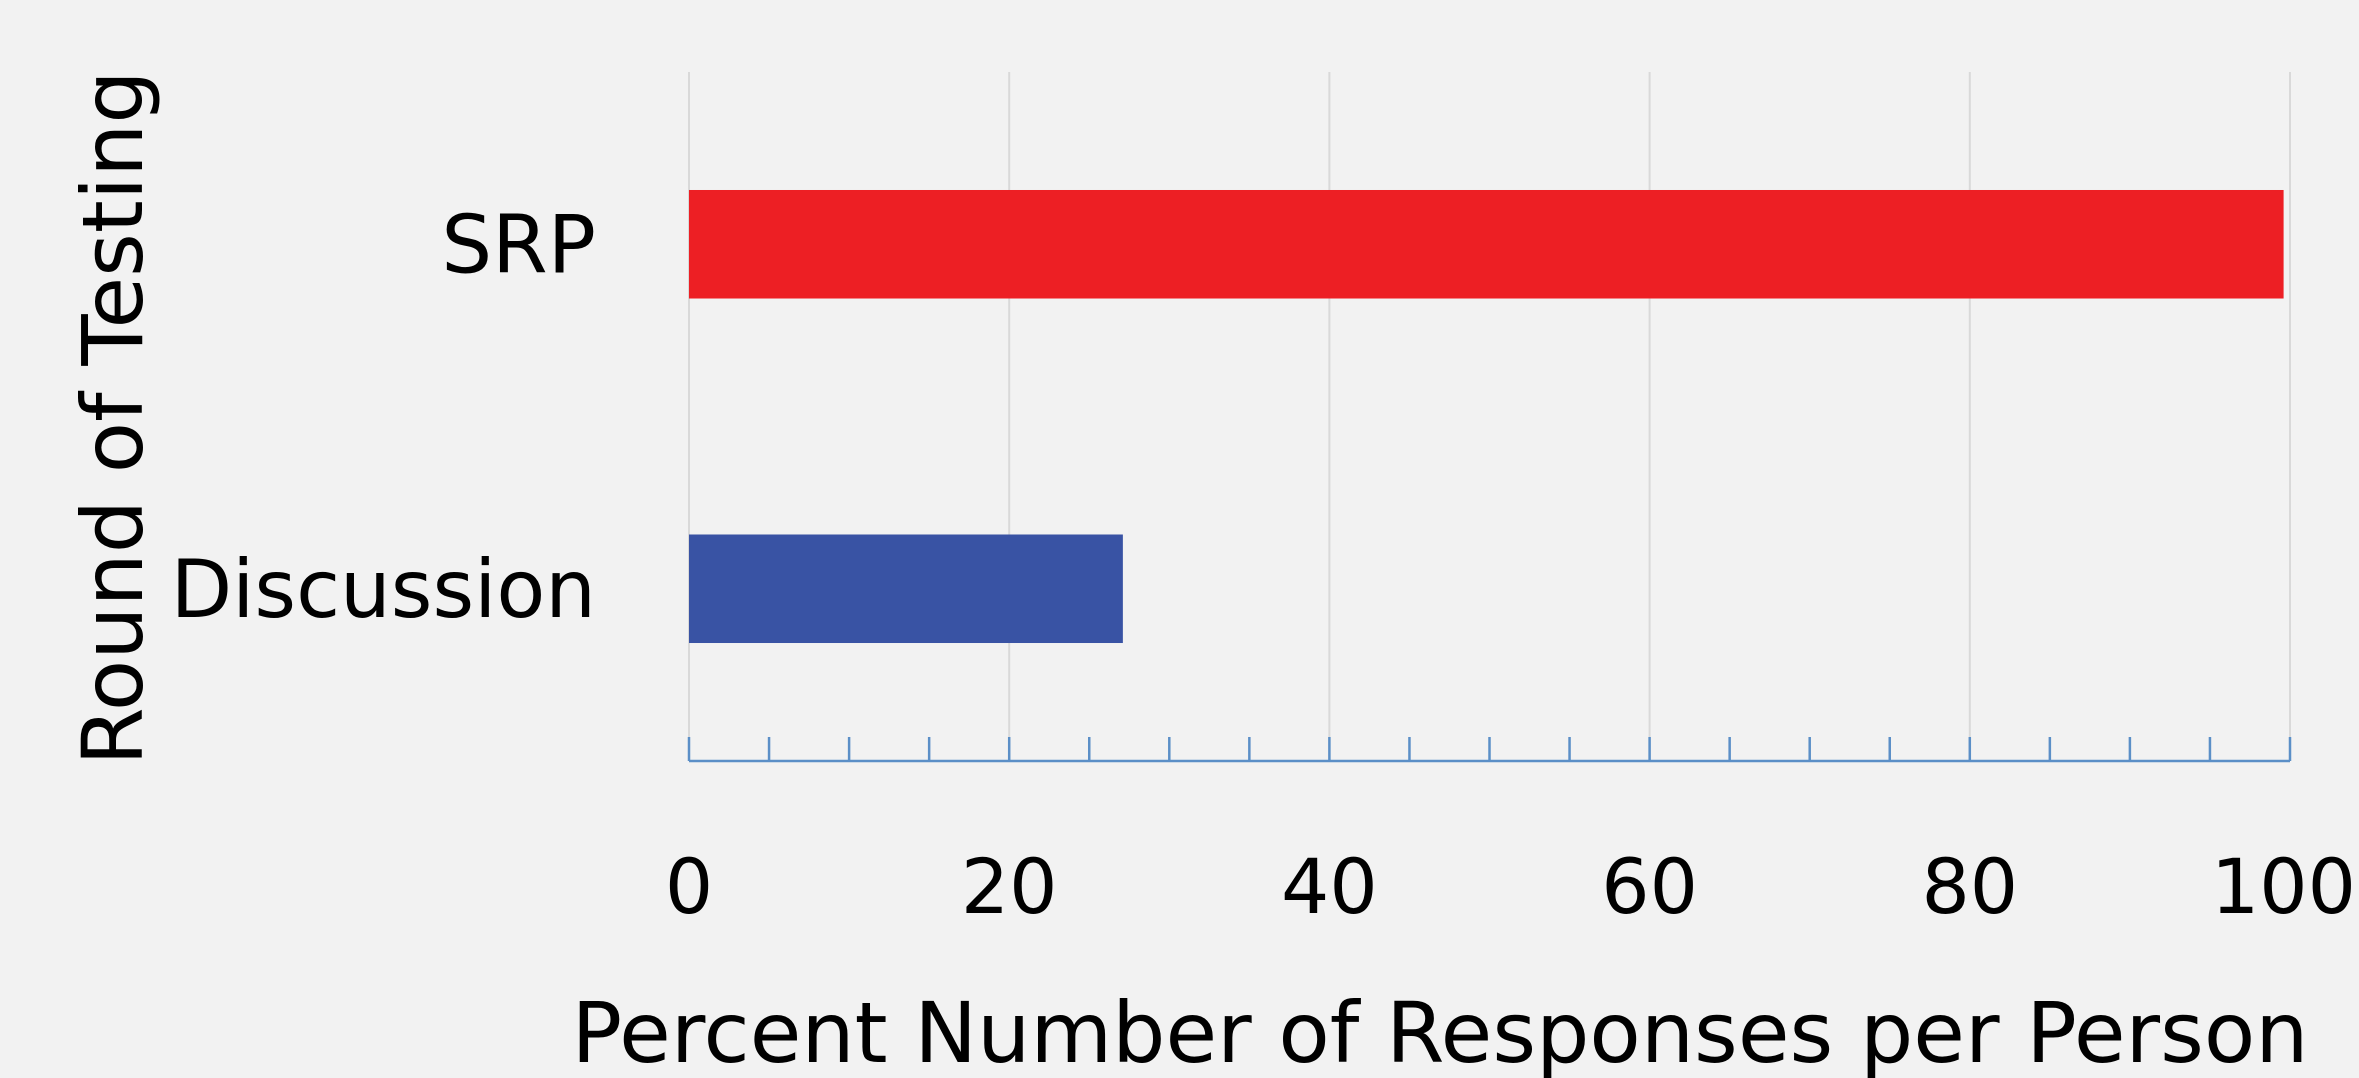  What do you see at coordinates (1440, 1031) in the screenshot?
I see `x-axis-title: Percent Number of Responses per Person` at bounding box center [1440, 1031].